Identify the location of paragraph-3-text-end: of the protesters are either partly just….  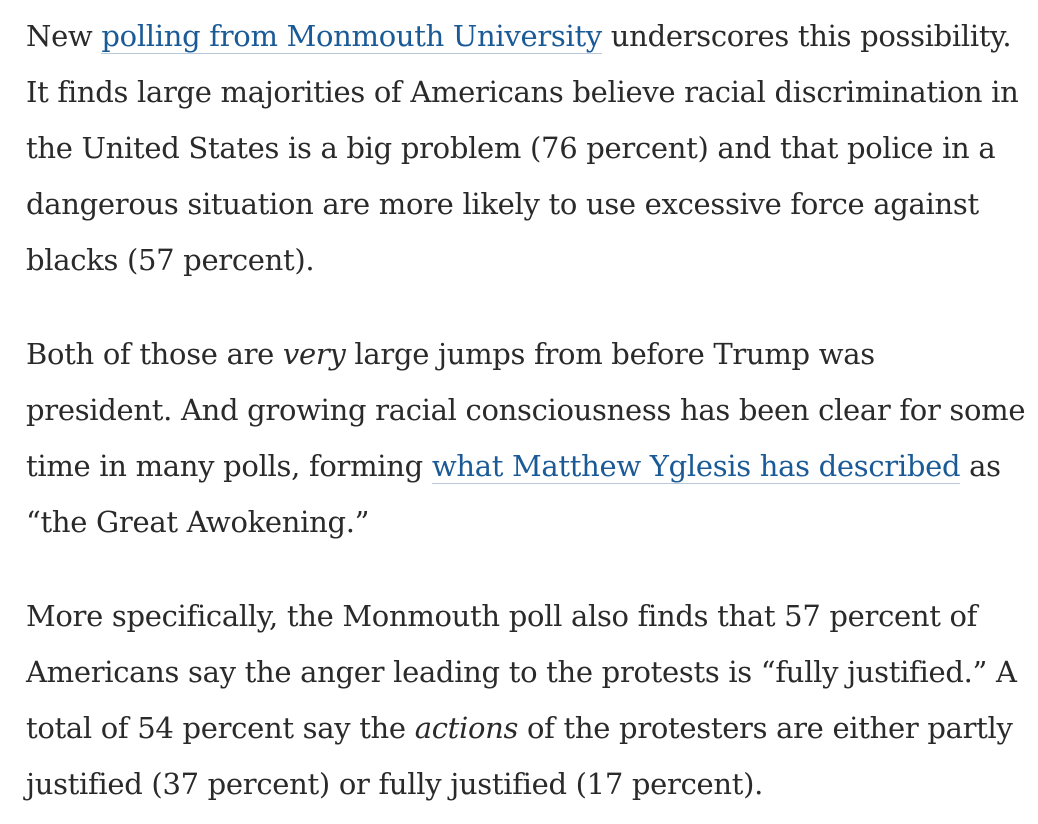
(519, 756).